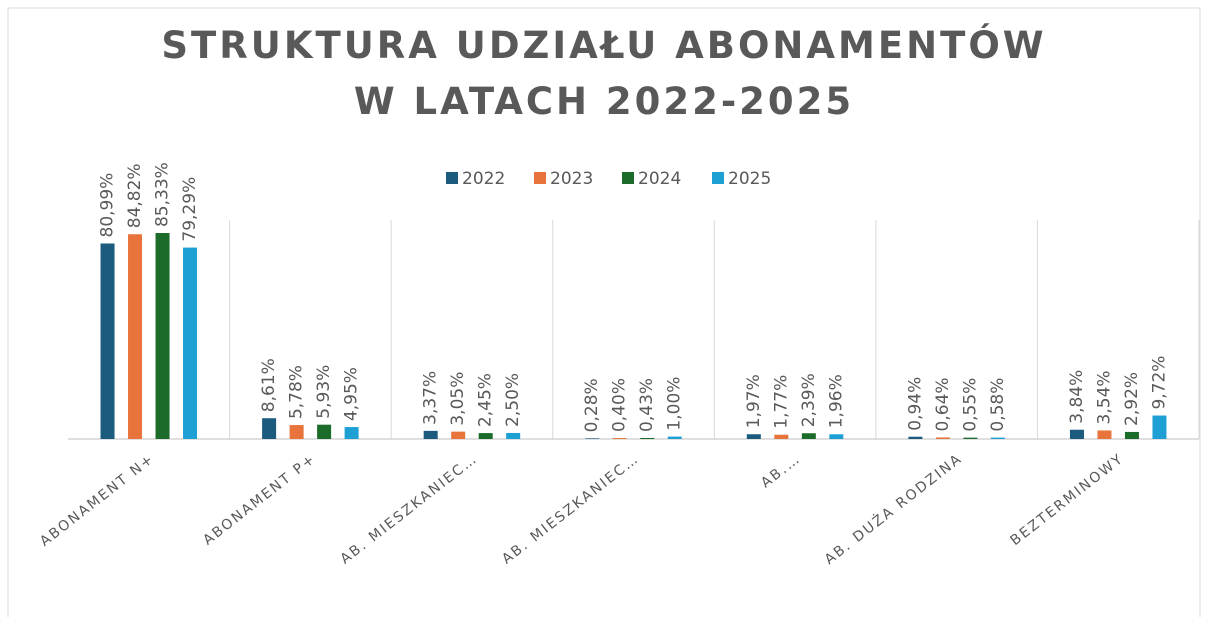  I want to click on data-label: 8,61%, so click(269, 385).